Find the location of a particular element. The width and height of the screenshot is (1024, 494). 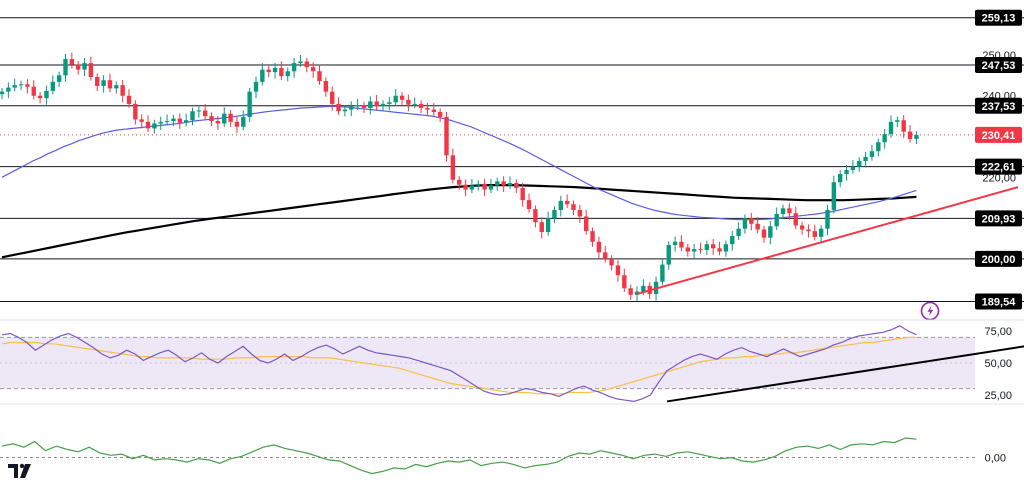

level-label-text: 237,53 is located at coordinates (999, 107).